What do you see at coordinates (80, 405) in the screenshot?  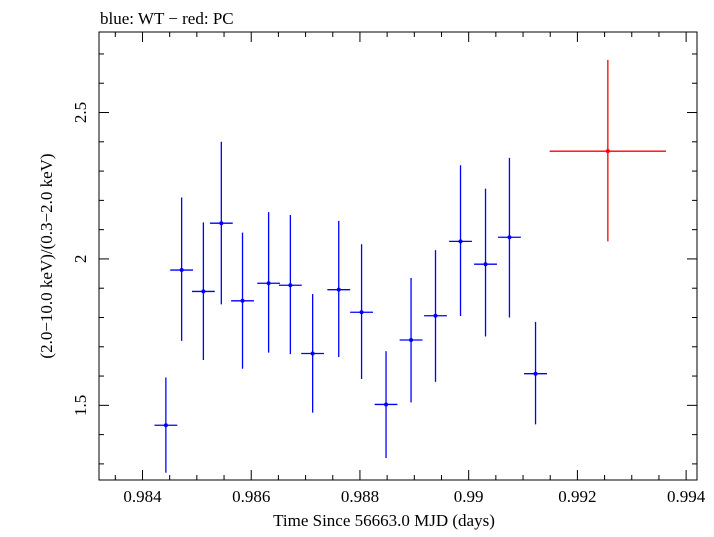 I see `y-tick-label: 1.5` at bounding box center [80, 405].